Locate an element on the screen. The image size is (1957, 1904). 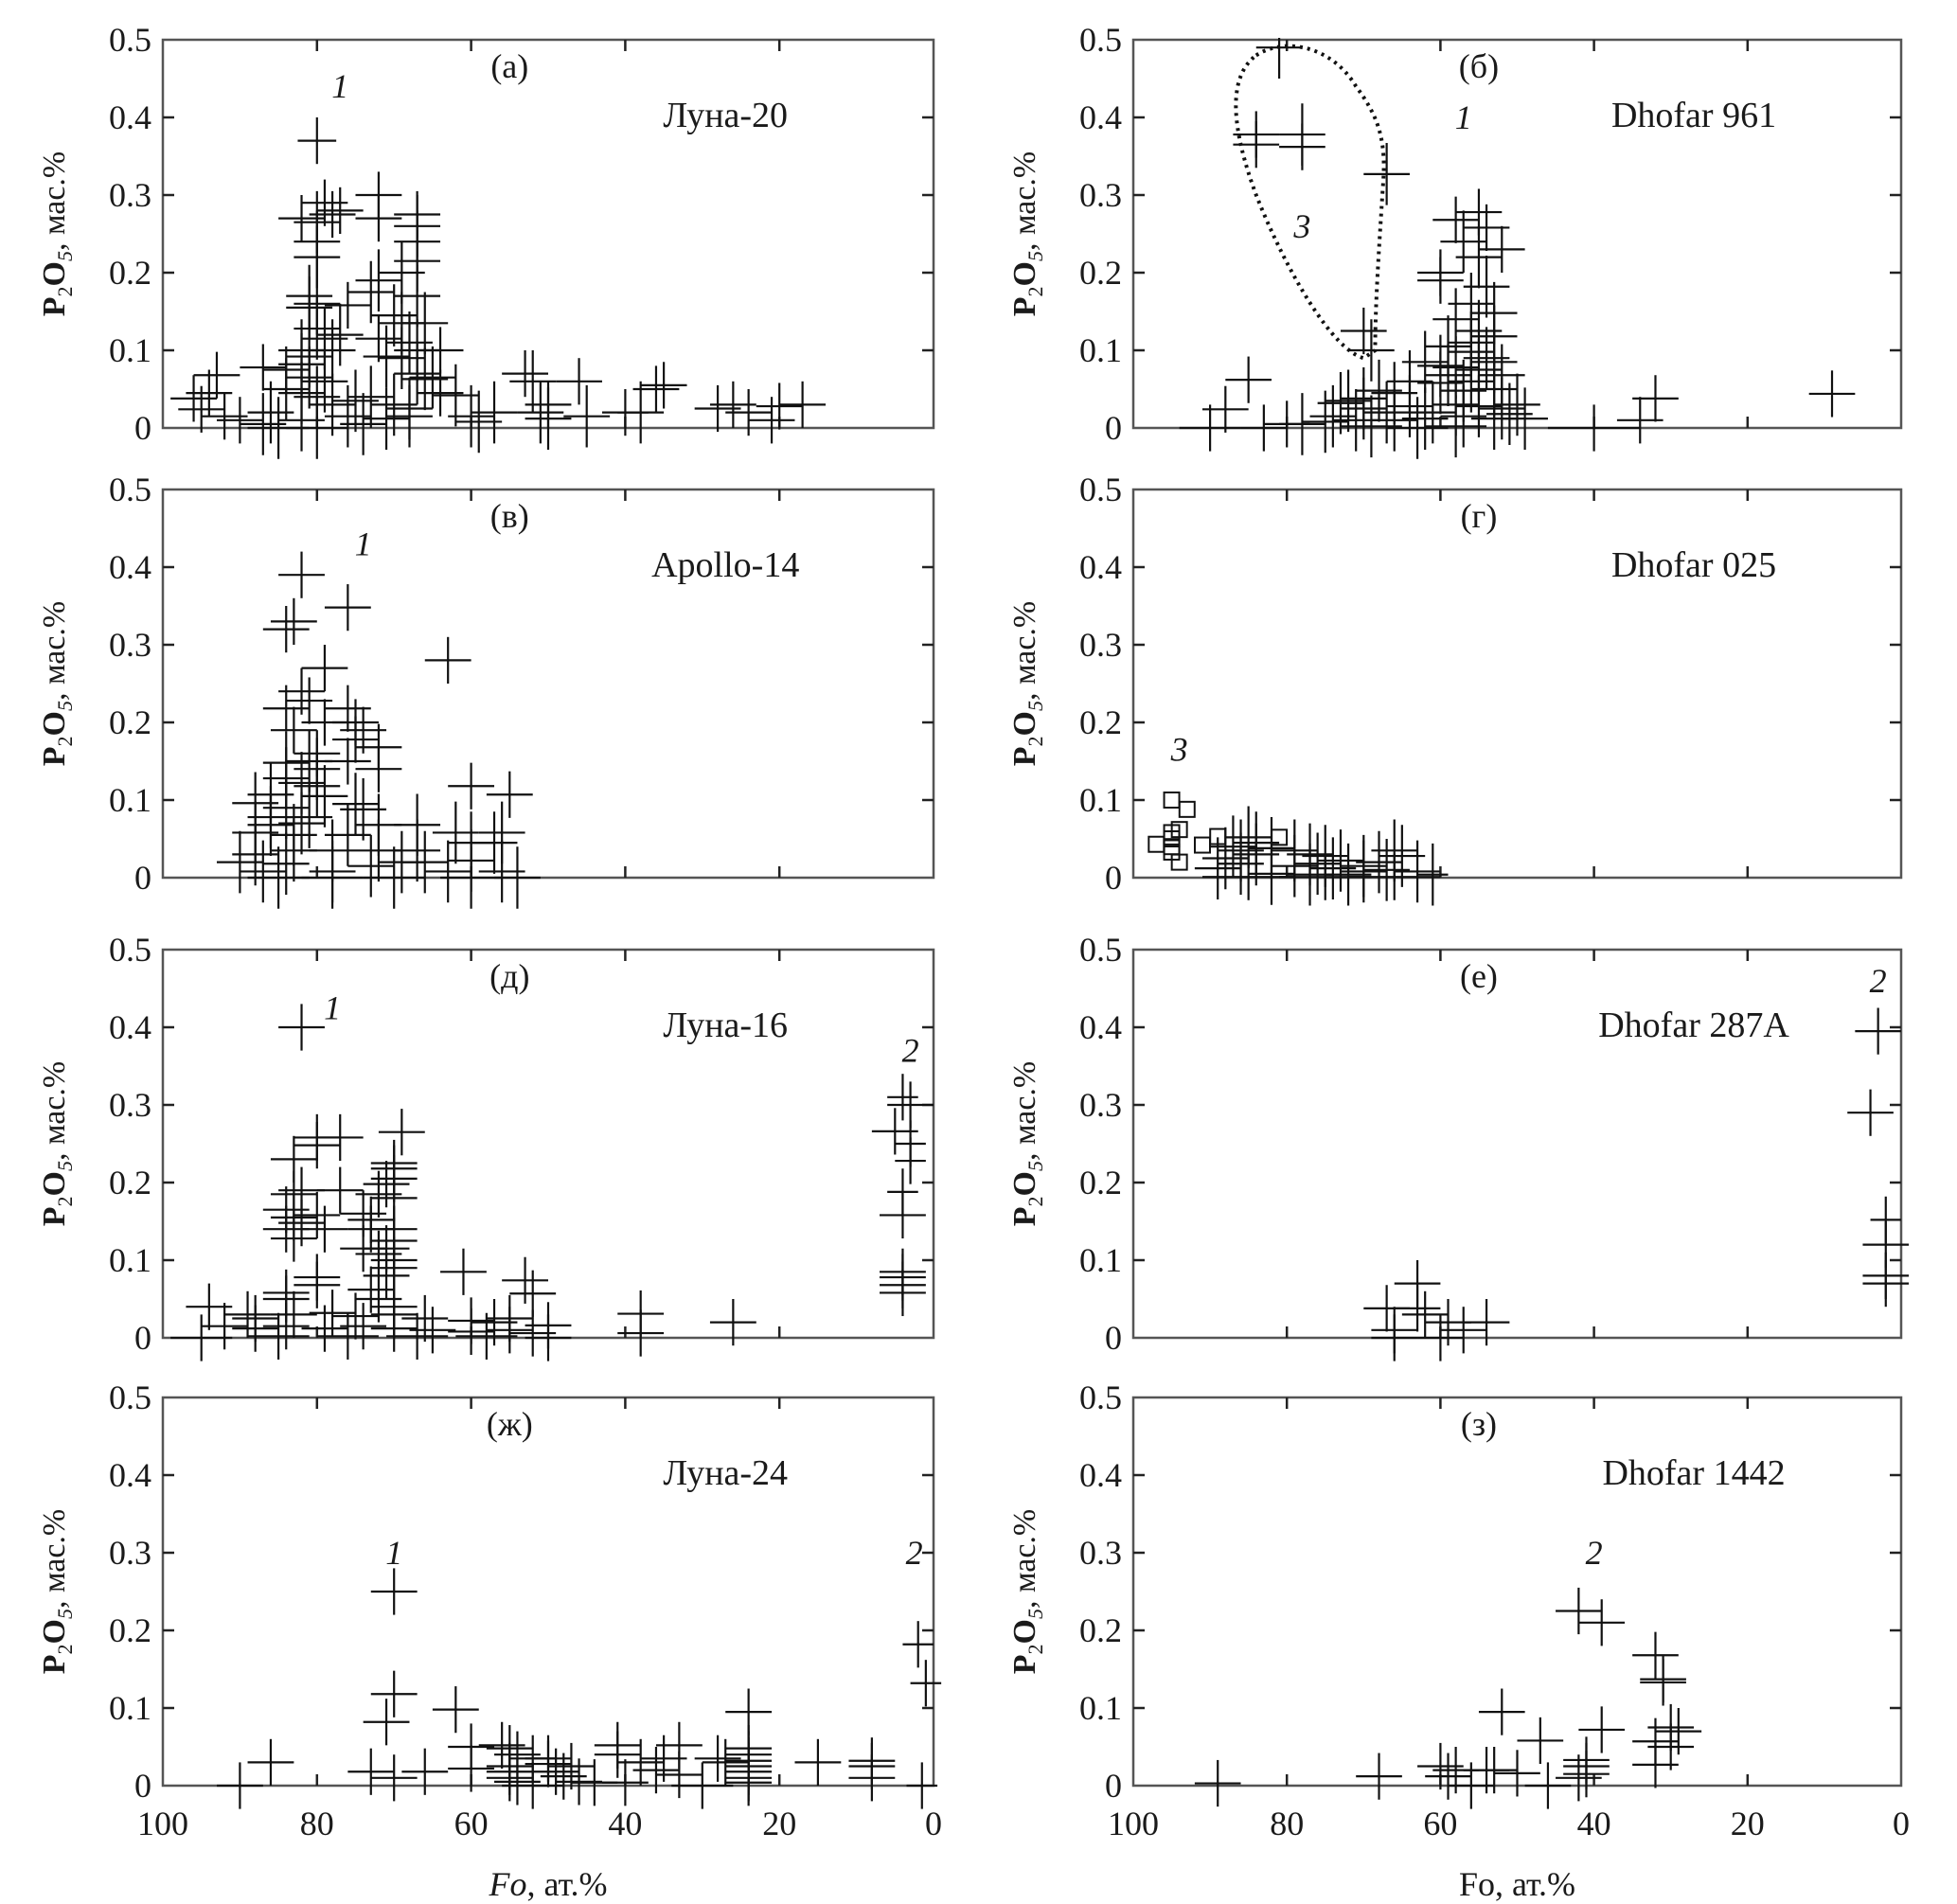
panel-letter: (е) is located at coordinates (1479, 976).